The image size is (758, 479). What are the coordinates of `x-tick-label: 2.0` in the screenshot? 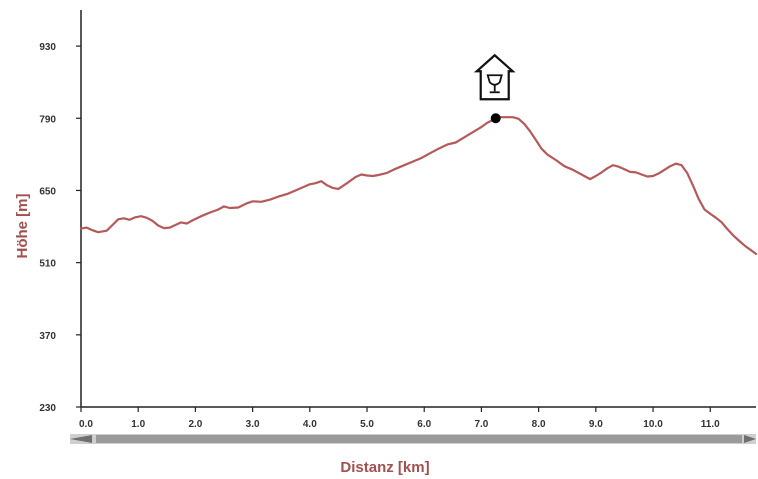 It's located at (195, 424).